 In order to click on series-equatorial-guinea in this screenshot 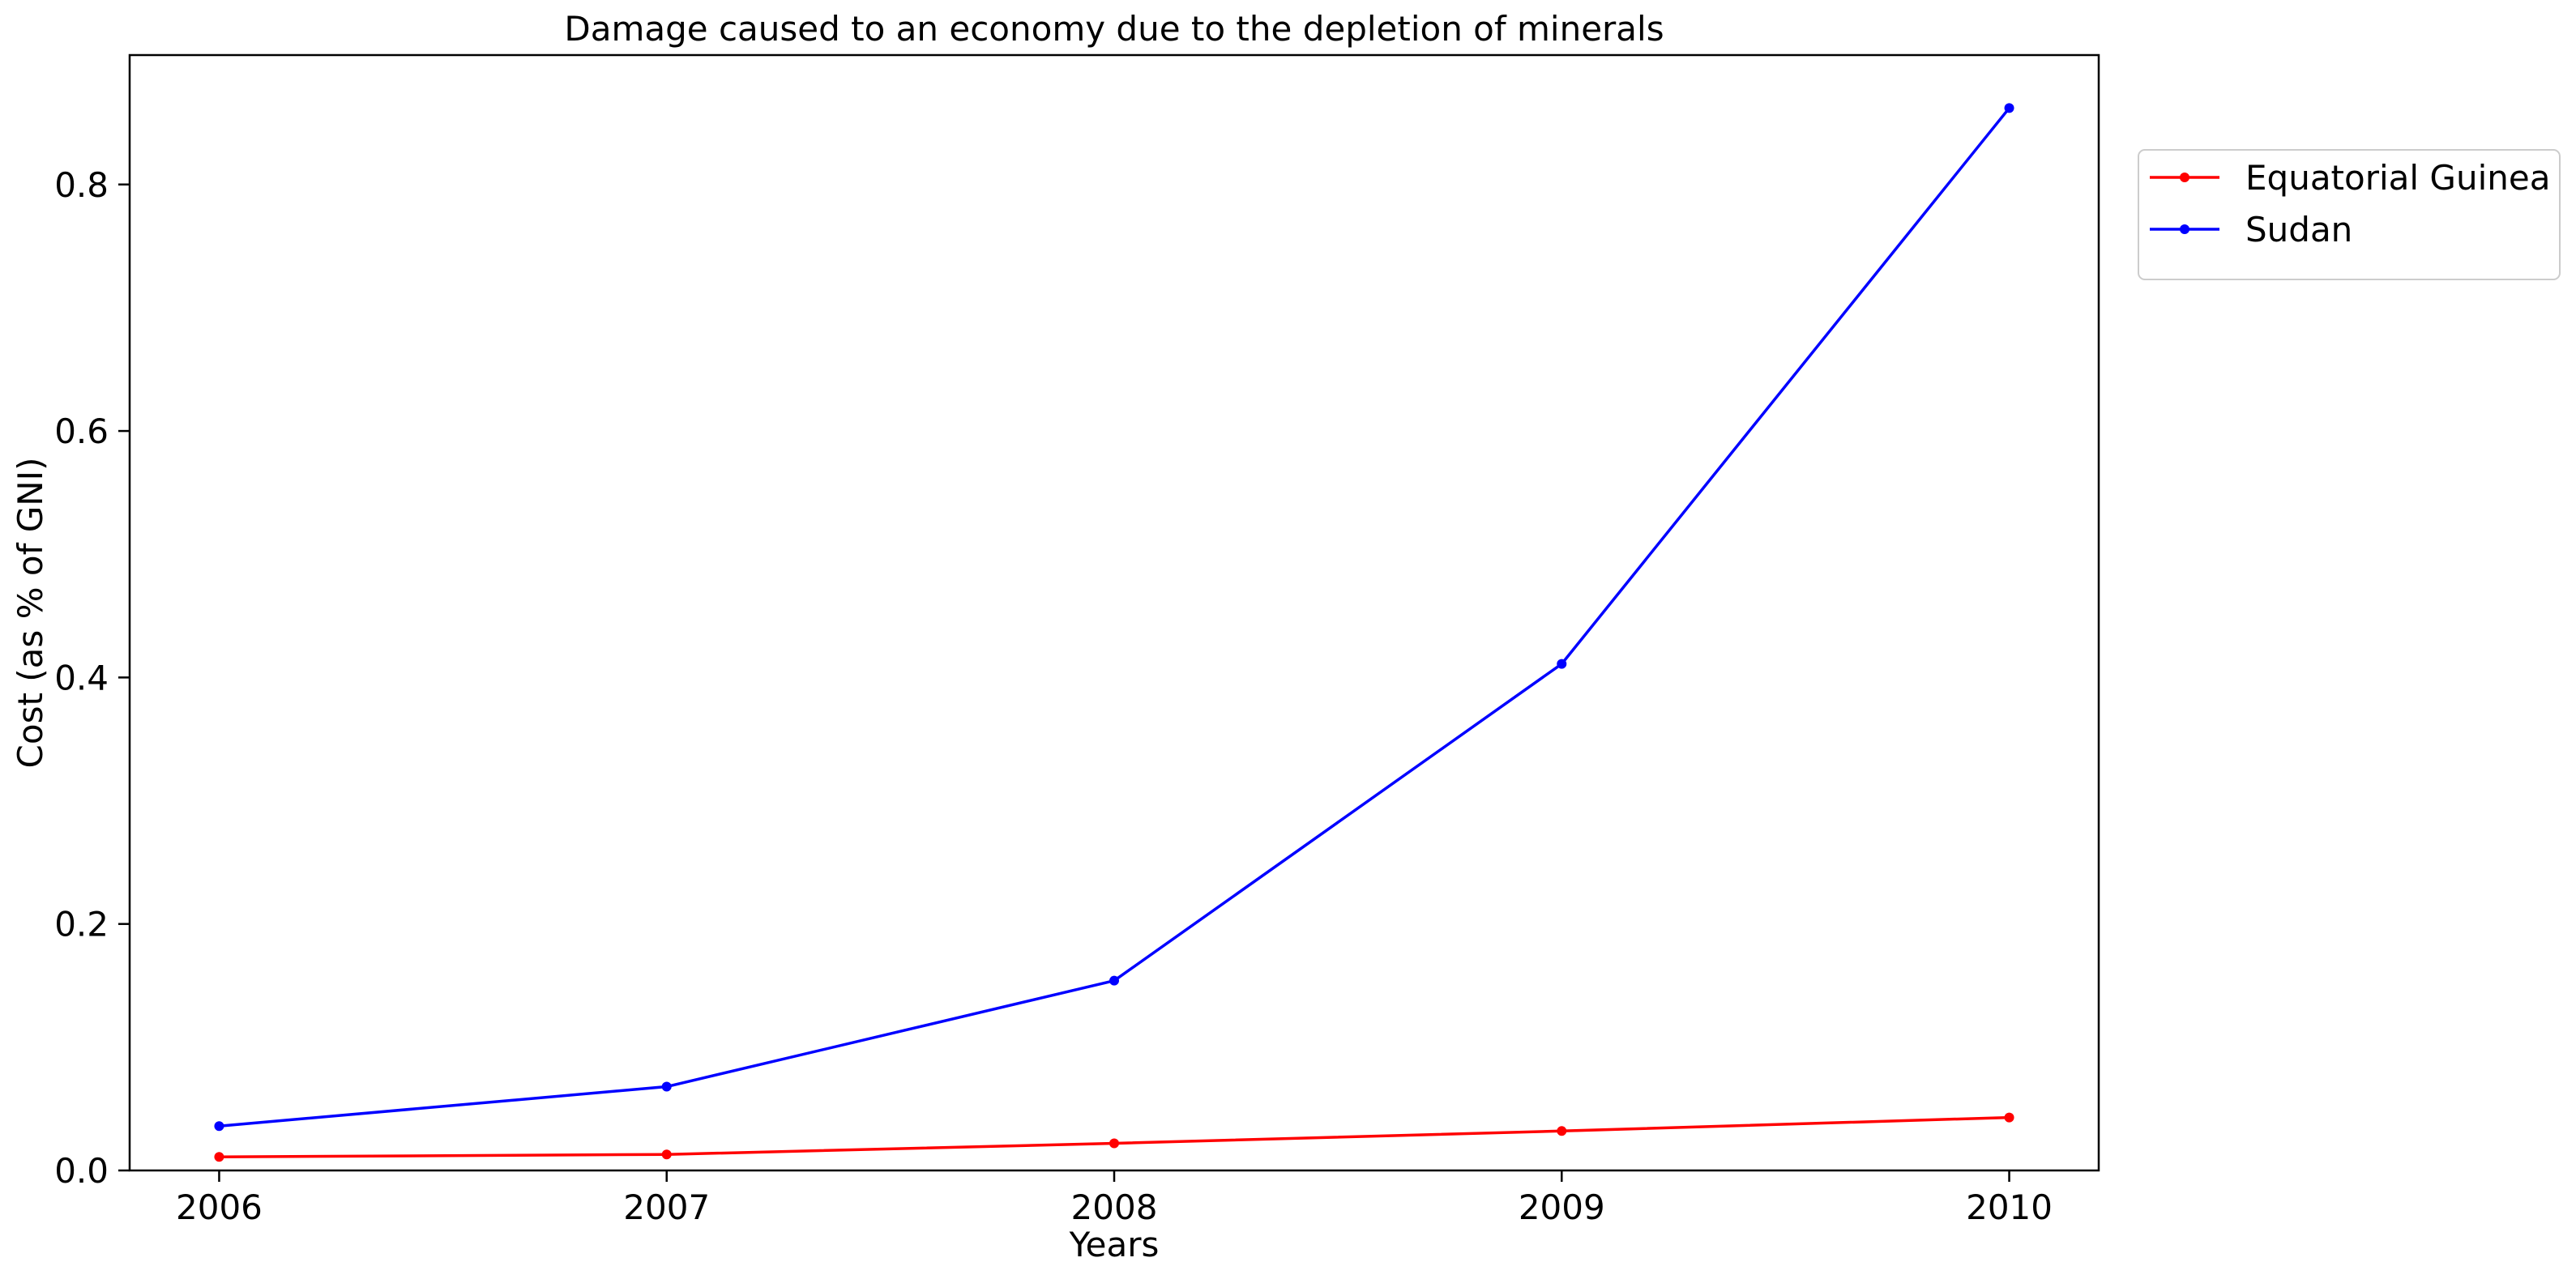, I will do `click(1114, 1137)`.